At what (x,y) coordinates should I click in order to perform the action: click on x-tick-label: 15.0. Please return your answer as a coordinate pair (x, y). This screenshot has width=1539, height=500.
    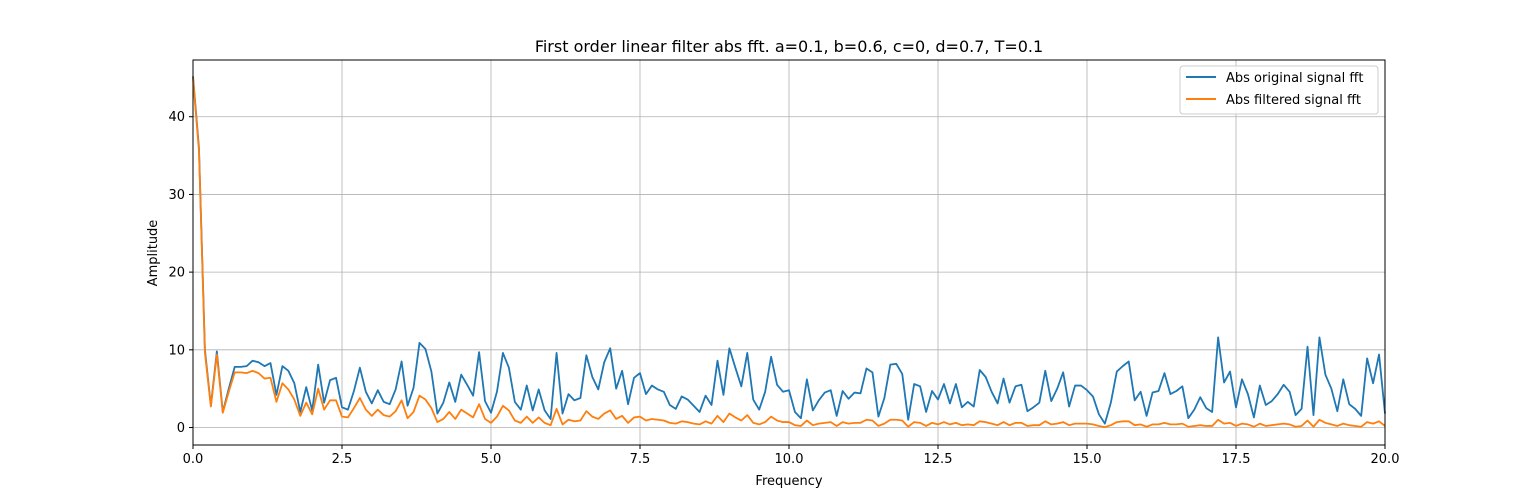
    Looking at the image, I should click on (1087, 459).